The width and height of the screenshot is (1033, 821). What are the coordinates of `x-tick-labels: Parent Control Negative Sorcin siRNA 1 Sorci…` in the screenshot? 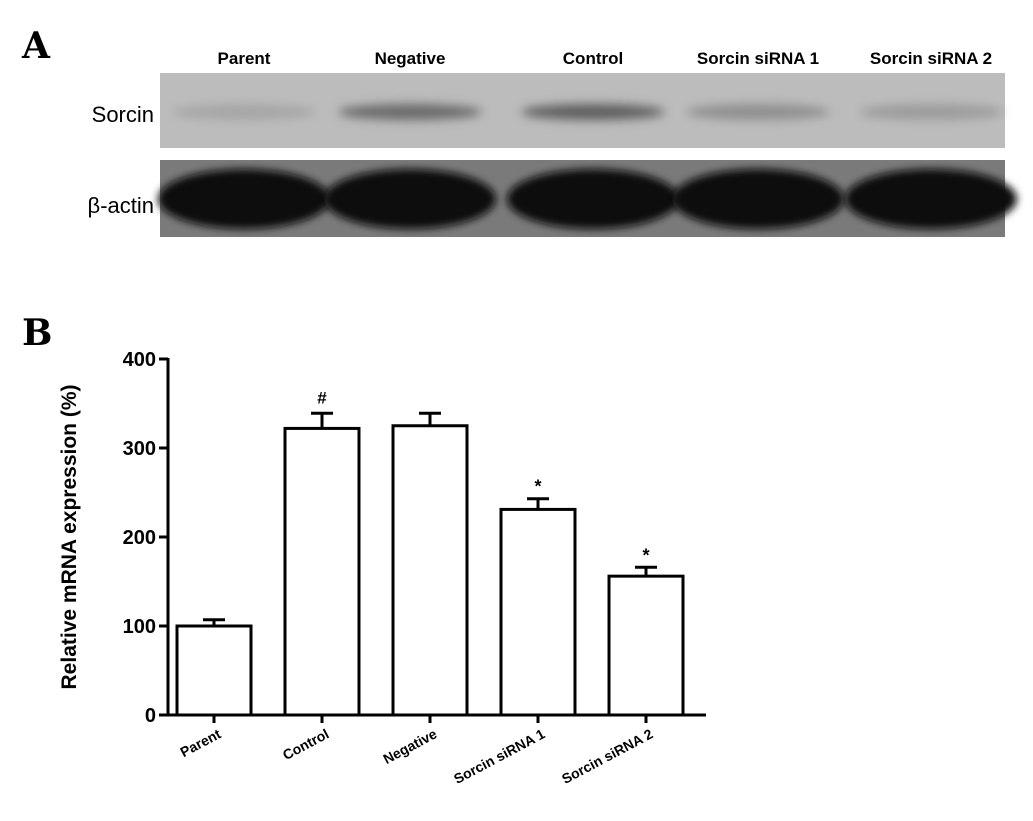 It's located at (416, 756).